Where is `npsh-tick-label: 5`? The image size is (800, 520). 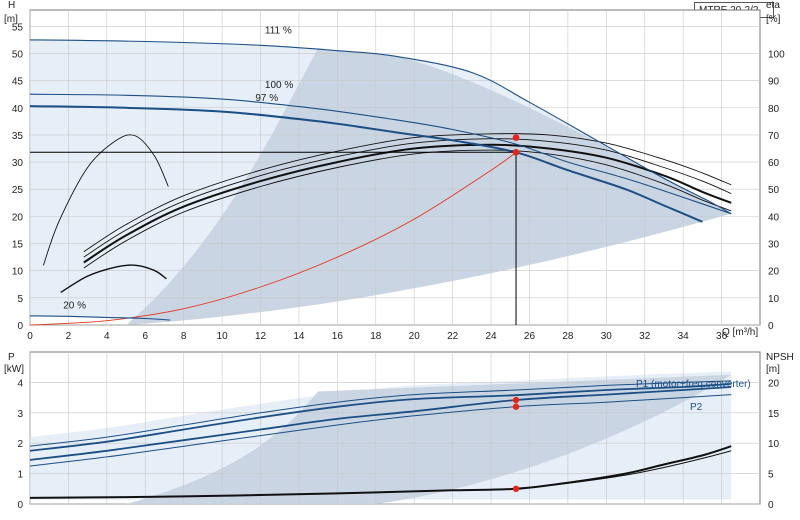 npsh-tick-label: 5 is located at coordinates (771, 475).